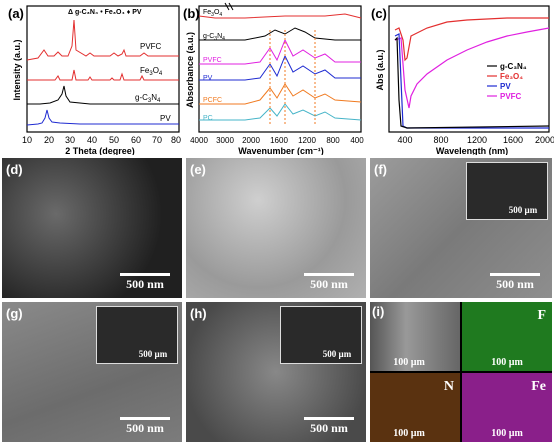 The height and width of the screenshot is (444, 554). What do you see at coordinates (198, 313) in the screenshot?
I see `panel-label-h: (h)` at bounding box center [198, 313].